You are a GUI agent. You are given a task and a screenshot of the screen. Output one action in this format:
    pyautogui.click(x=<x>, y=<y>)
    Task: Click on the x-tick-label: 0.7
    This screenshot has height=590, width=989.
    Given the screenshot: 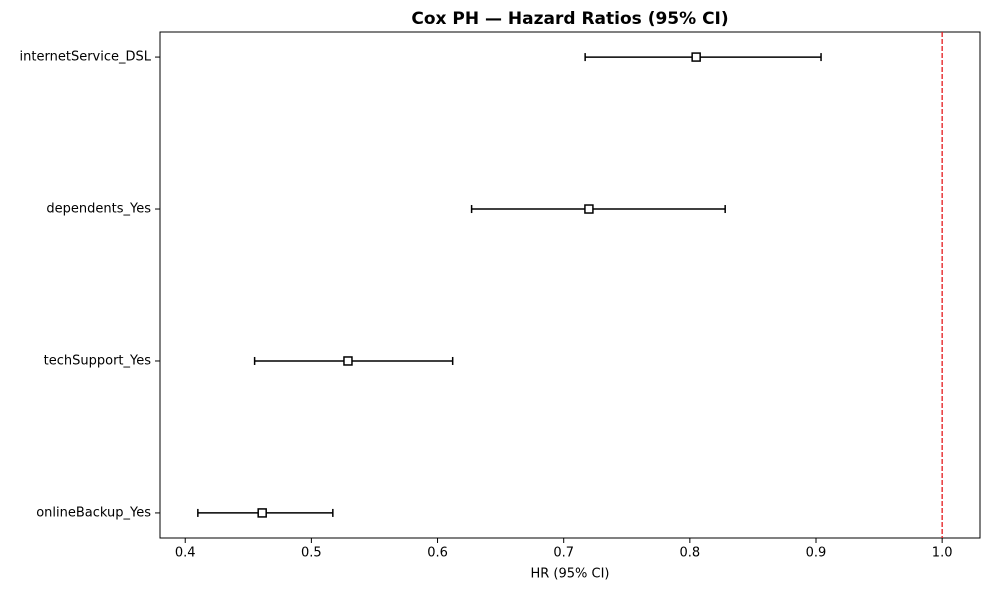 What is the action you would take?
    pyautogui.click(x=563, y=553)
    